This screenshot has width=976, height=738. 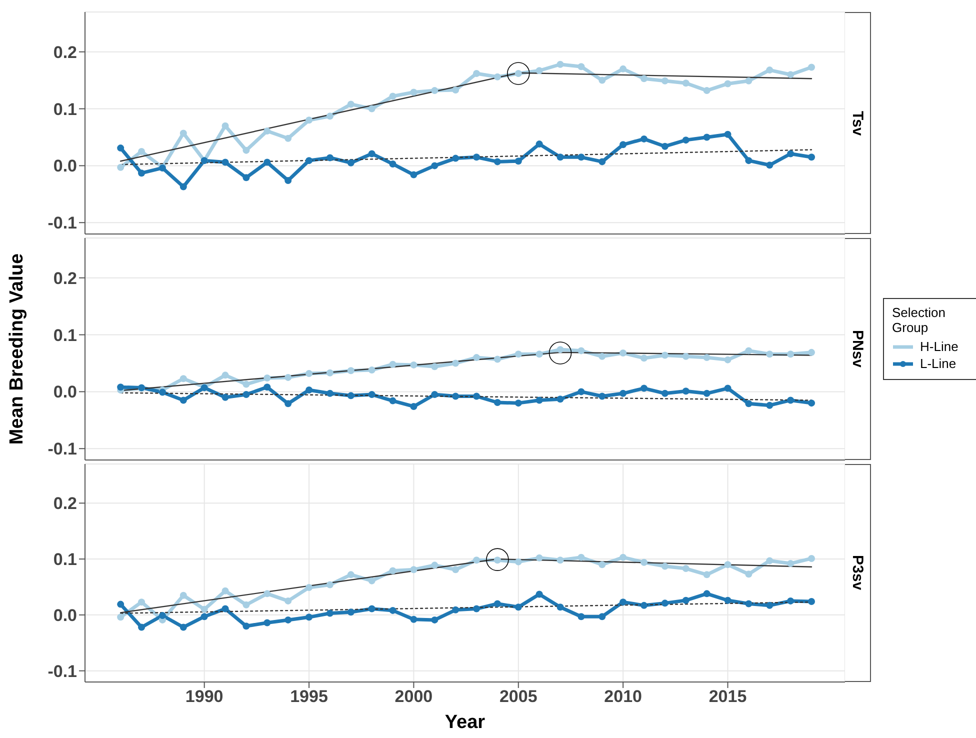 I want to click on x-tick-label: 1995, so click(x=309, y=696).